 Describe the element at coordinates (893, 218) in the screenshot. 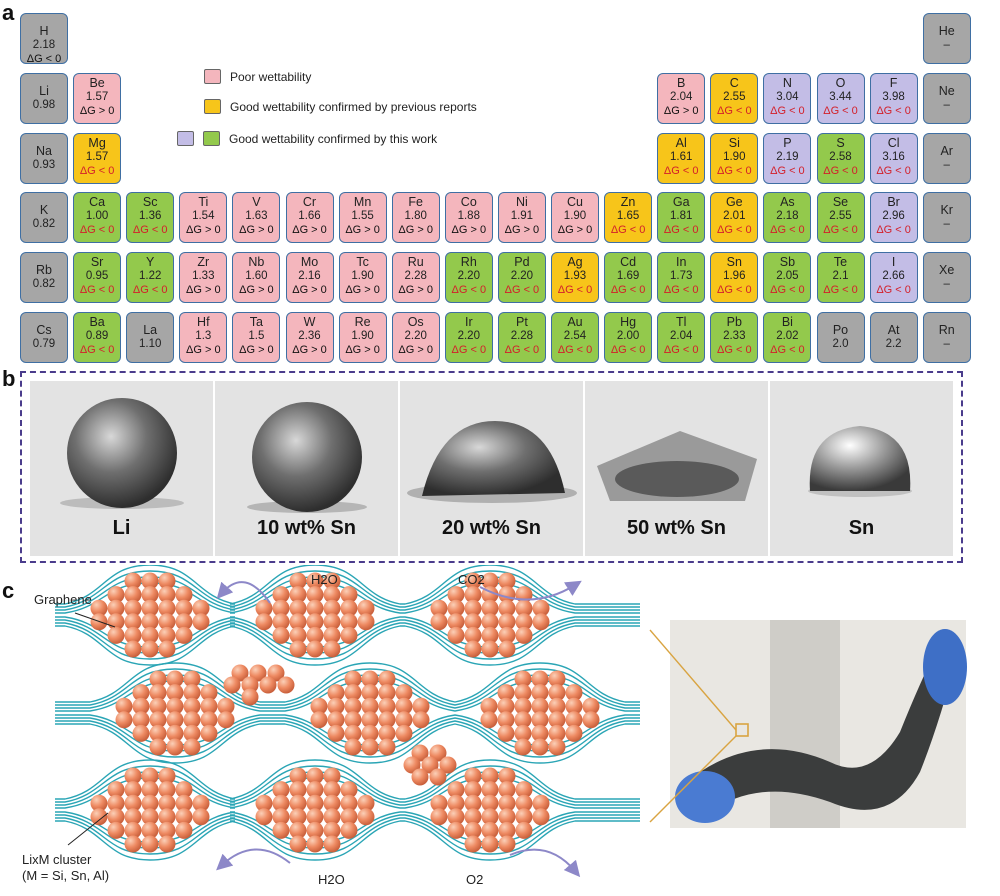

I see `element-cell-br: Br 2.96 ΔG < 0` at that location.